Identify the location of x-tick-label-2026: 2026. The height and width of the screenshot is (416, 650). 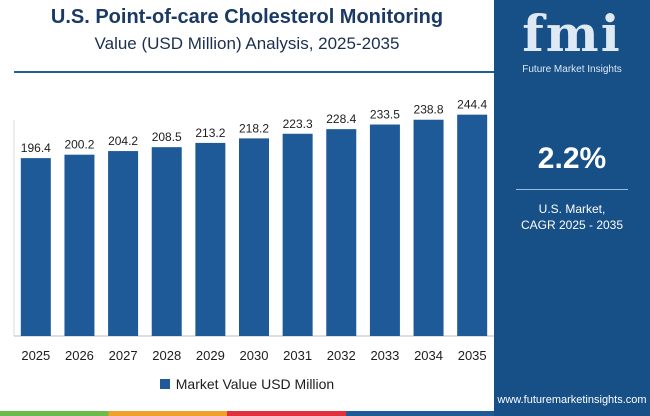
(79, 355).